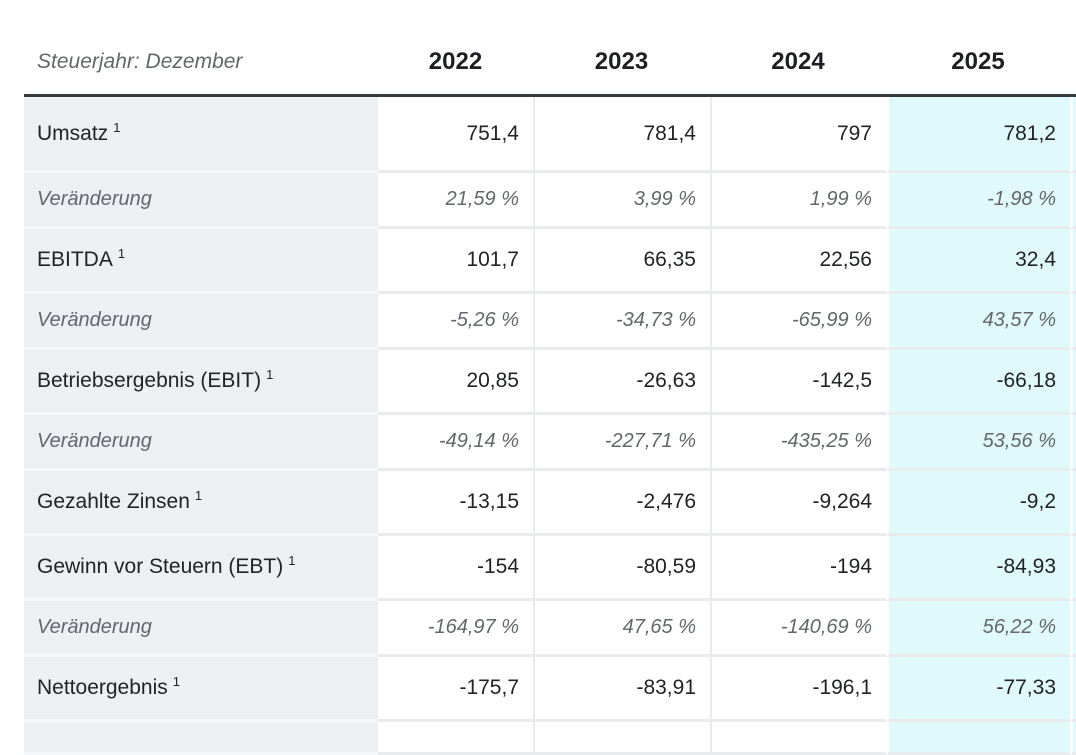 Image resolution: width=1076 pixels, height=755 pixels. What do you see at coordinates (201, 738) in the screenshot?
I see `row-label` at bounding box center [201, 738].